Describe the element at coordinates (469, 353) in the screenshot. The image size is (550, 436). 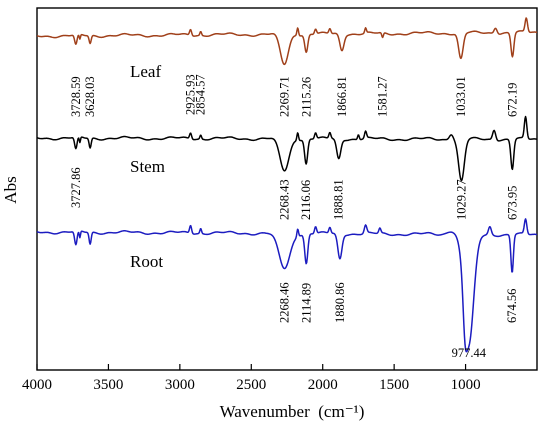
I see `peak-label: 977.44` at that location.